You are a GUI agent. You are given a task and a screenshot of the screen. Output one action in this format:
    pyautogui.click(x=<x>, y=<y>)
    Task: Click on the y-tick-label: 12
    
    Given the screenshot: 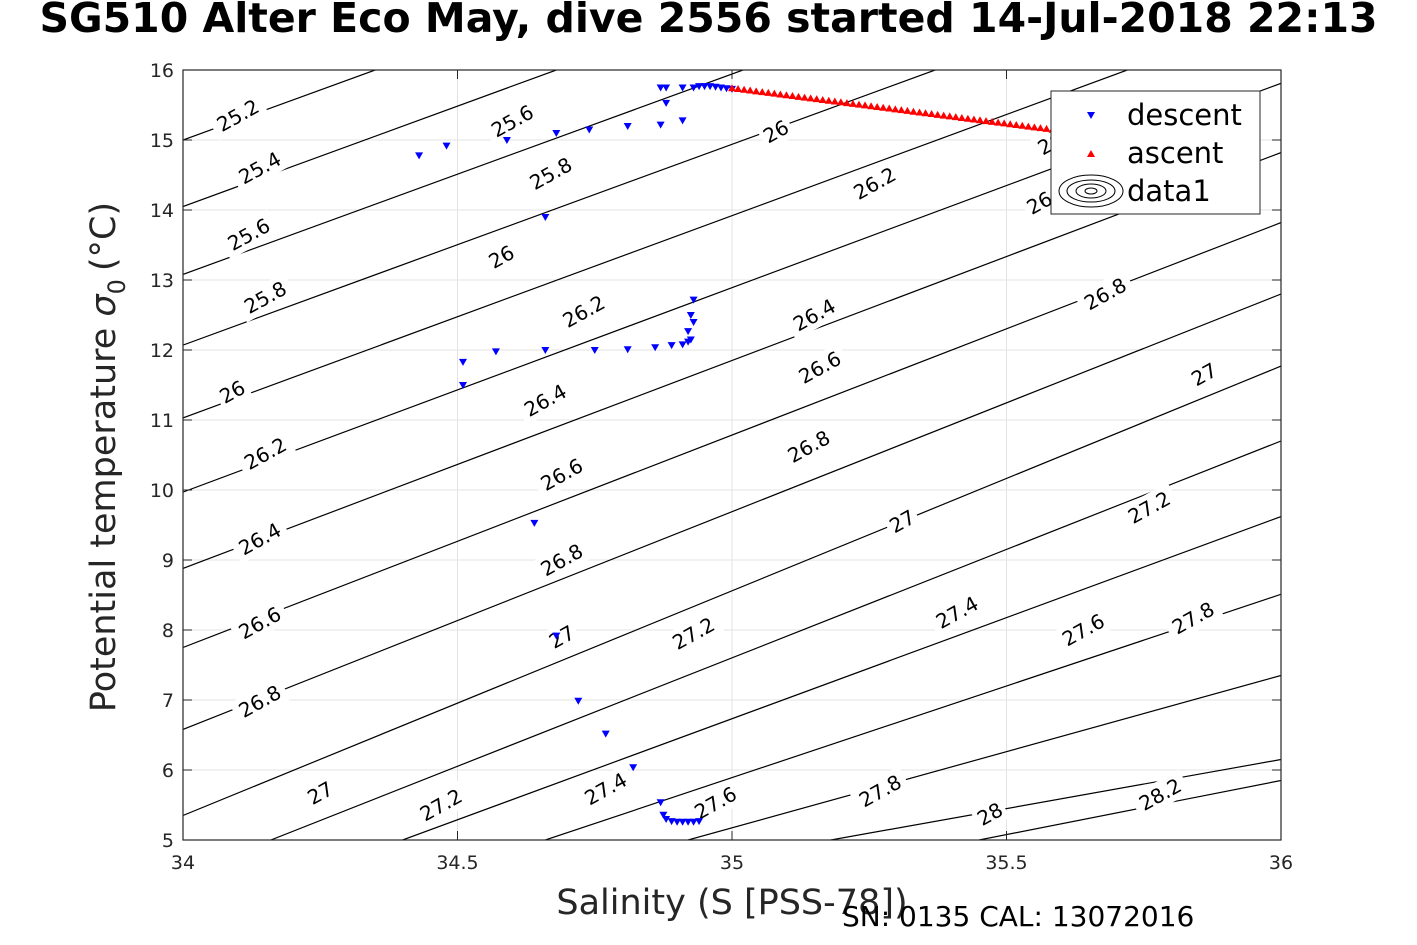 What is the action you would take?
    pyautogui.click(x=162, y=351)
    